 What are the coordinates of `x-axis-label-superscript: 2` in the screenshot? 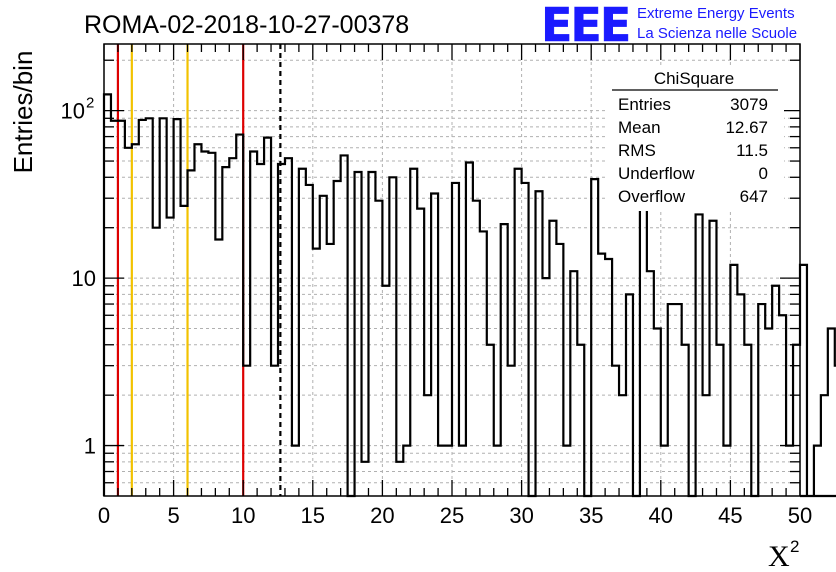 It's located at (794, 546).